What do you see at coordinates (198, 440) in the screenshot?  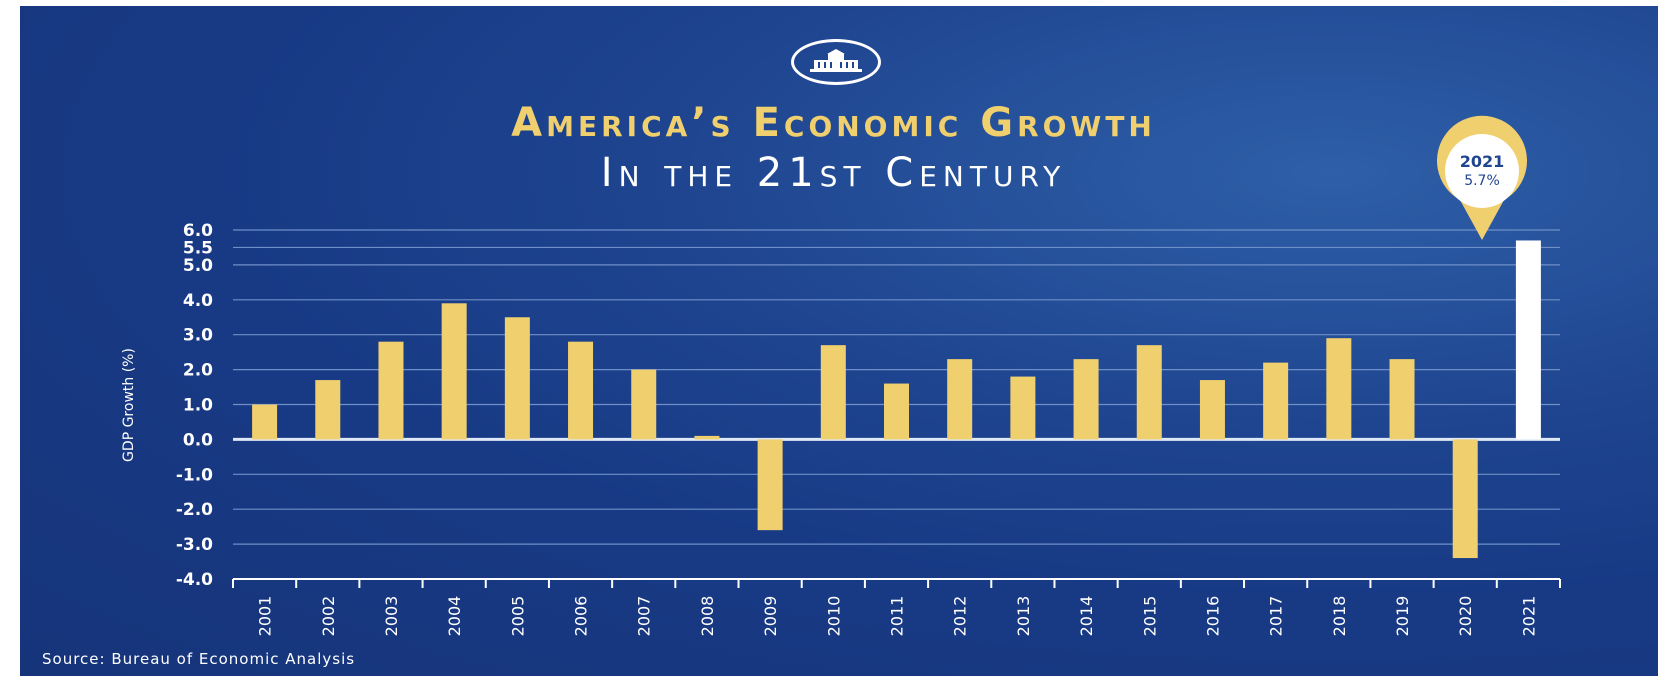 I see `y-tick-label: 0.0` at bounding box center [198, 440].